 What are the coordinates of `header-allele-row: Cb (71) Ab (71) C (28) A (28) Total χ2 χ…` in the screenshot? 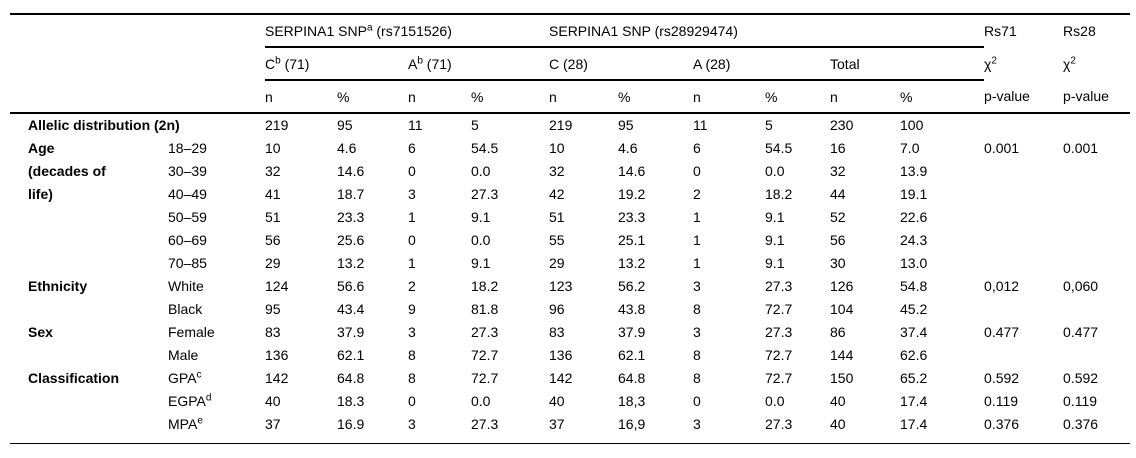 It's located at (570, 64).